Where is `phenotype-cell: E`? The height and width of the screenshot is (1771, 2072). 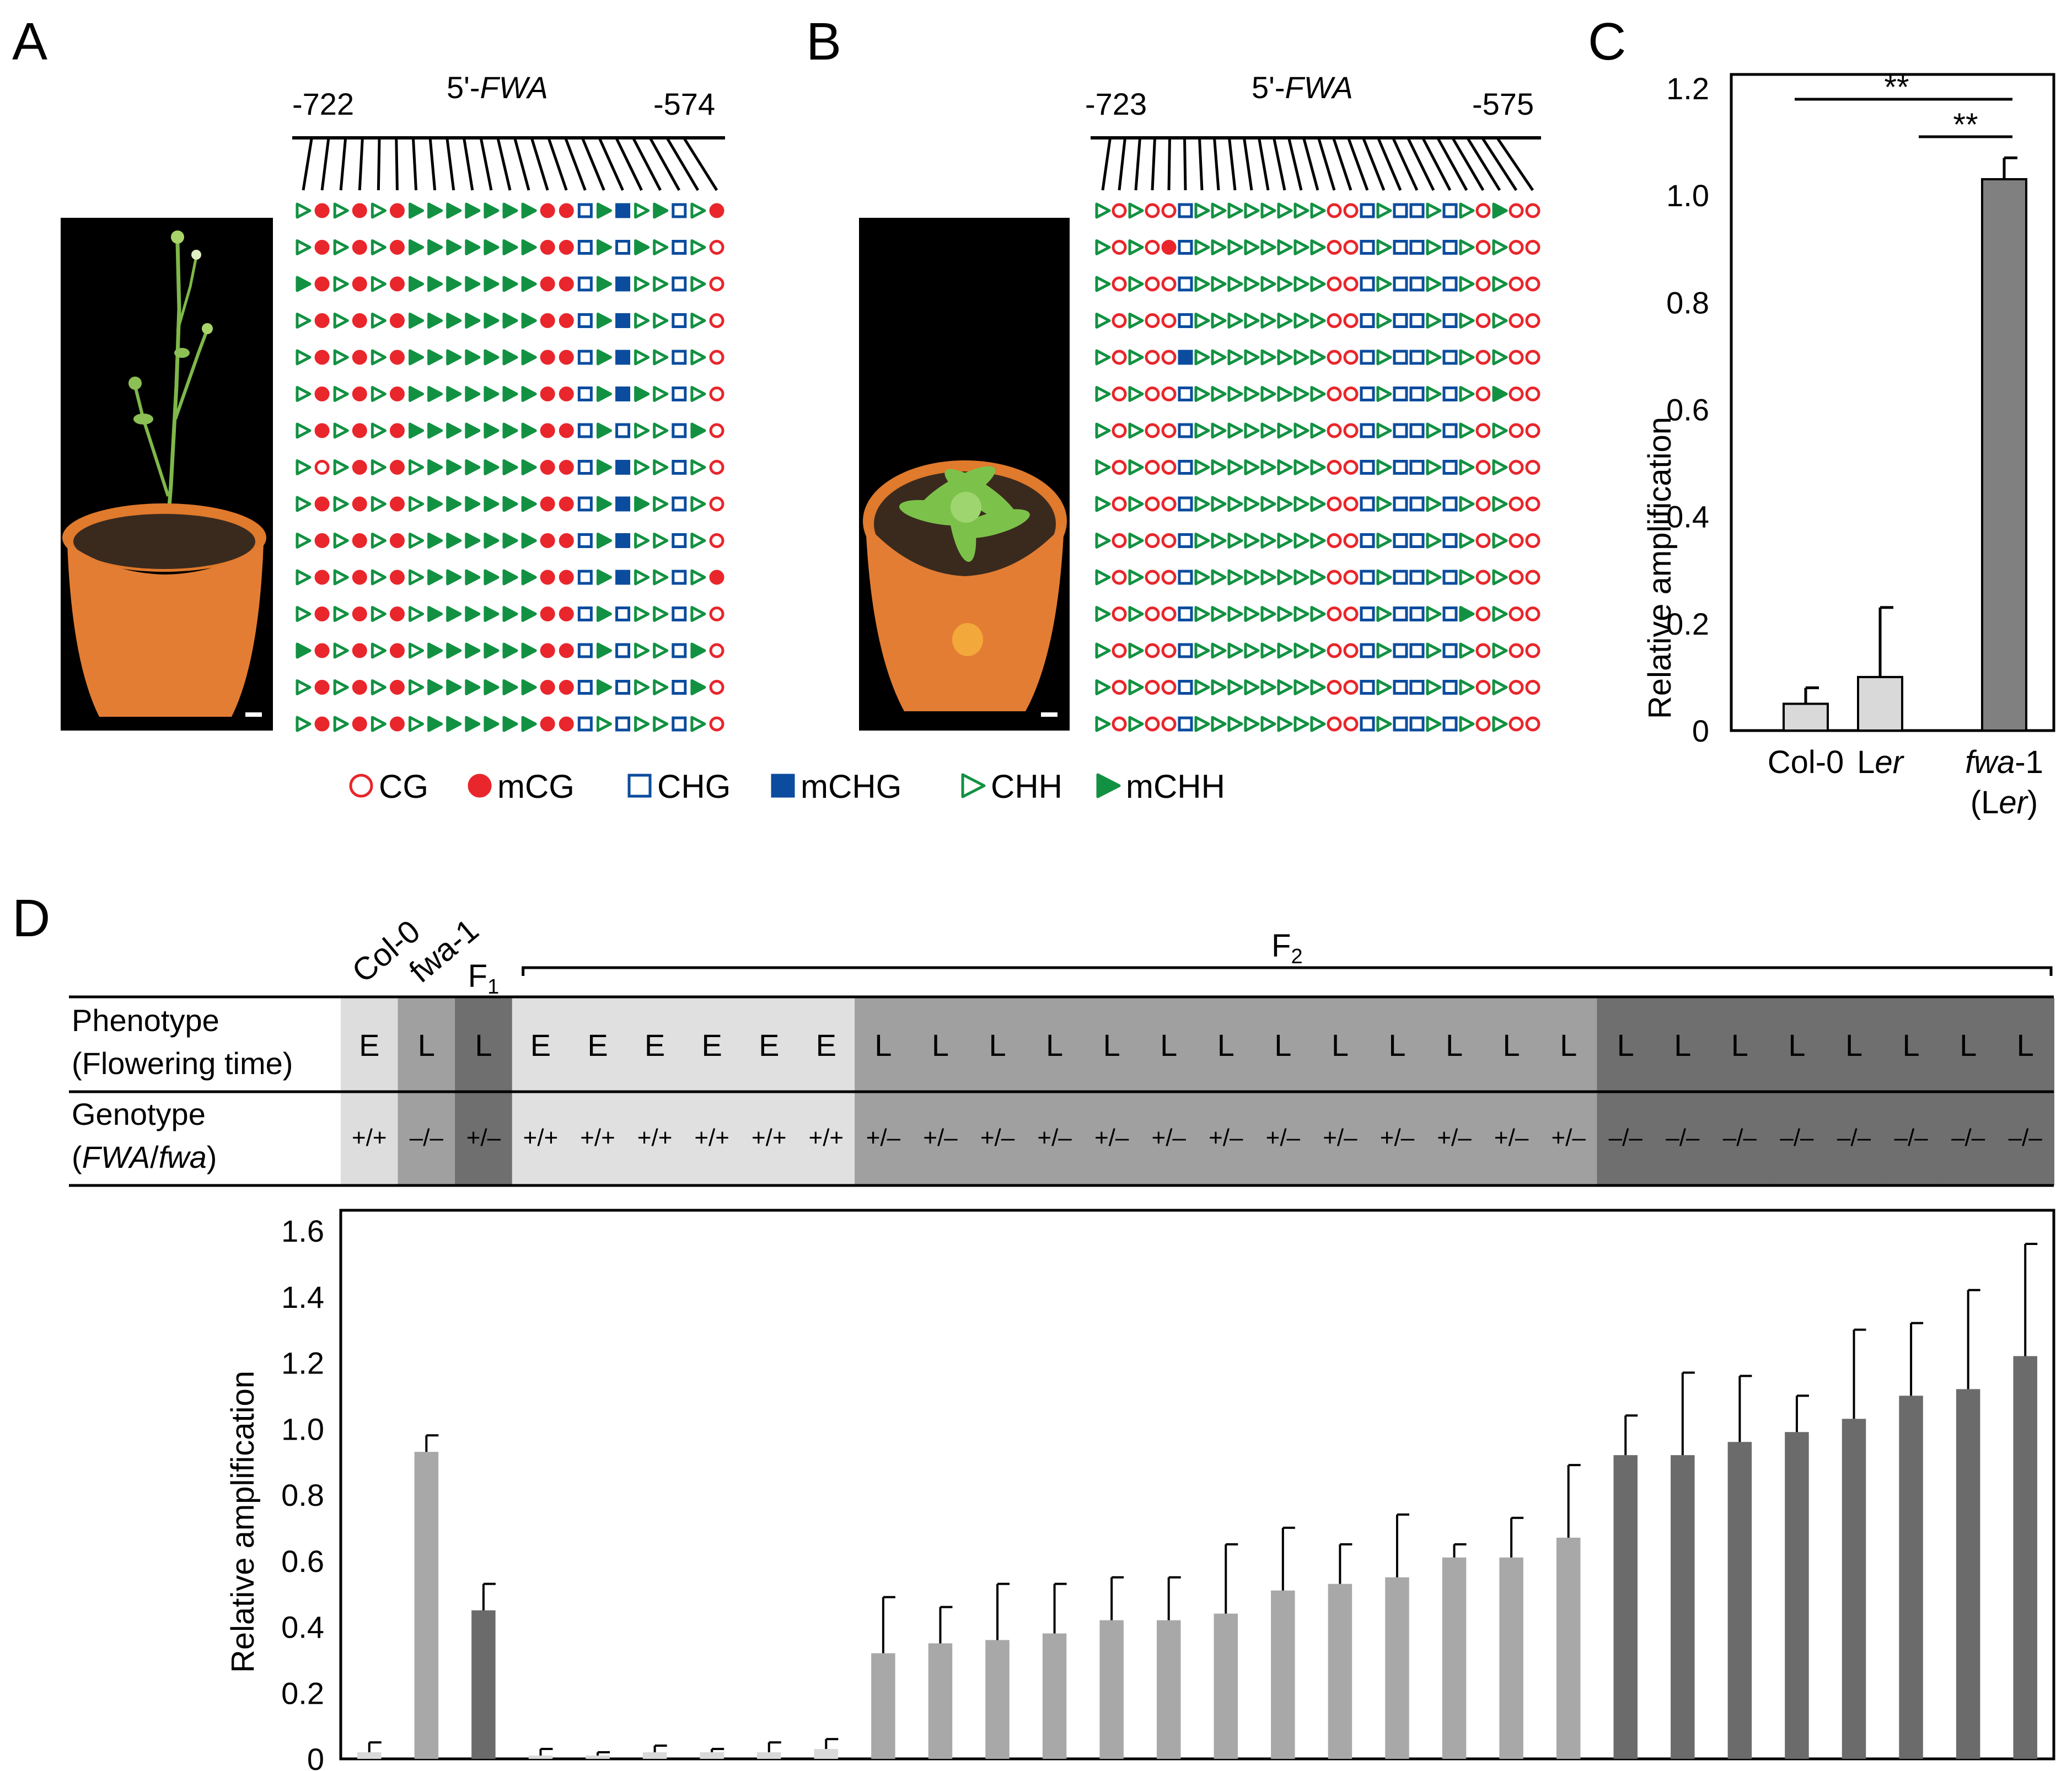
phenotype-cell: E is located at coordinates (369, 1045).